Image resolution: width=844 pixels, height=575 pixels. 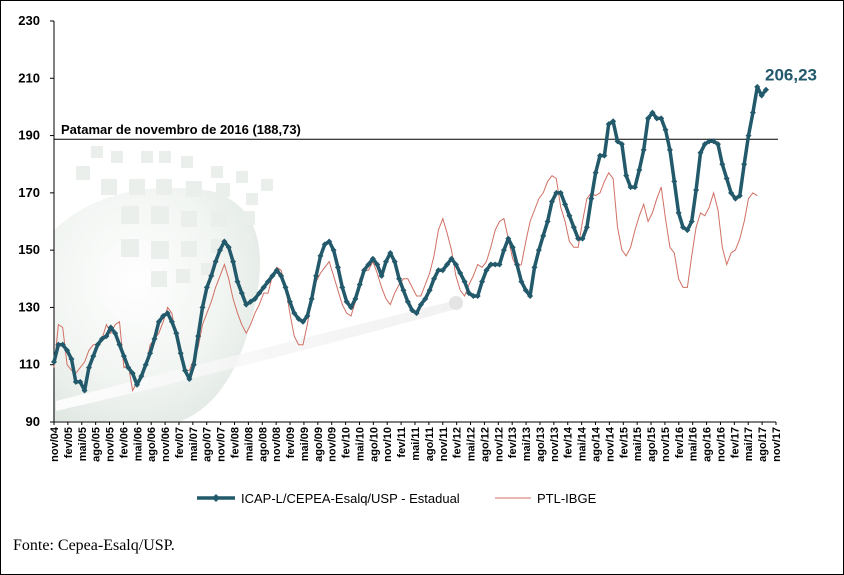 What do you see at coordinates (236, 442) in the screenshot?
I see `x-tick-label: fev/08` at bounding box center [236, 442].